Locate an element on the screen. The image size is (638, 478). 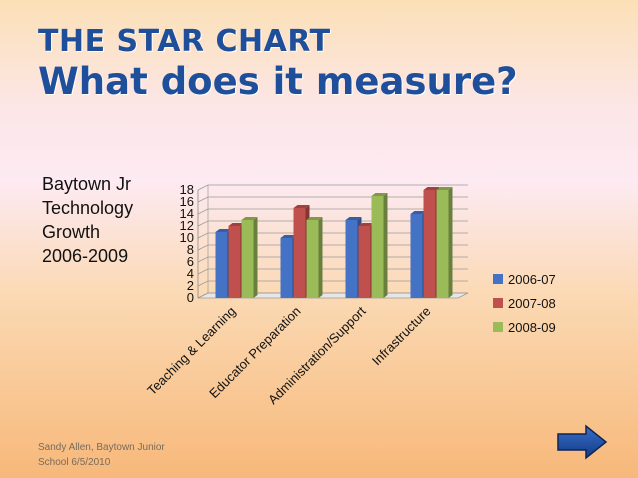
side-label-line: Baytown Jr is located at coordinates (87, 184).